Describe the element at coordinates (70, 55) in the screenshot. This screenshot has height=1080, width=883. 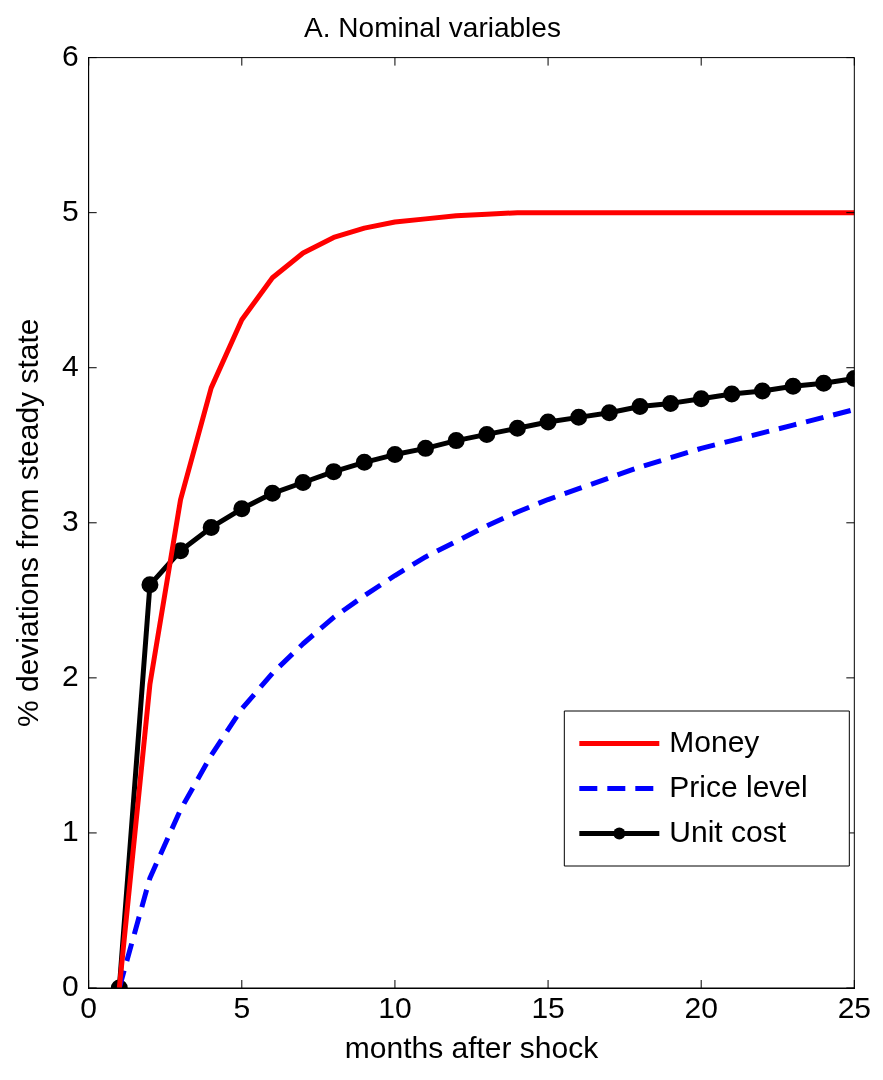
I see `y-tick-label: 6` at that location.